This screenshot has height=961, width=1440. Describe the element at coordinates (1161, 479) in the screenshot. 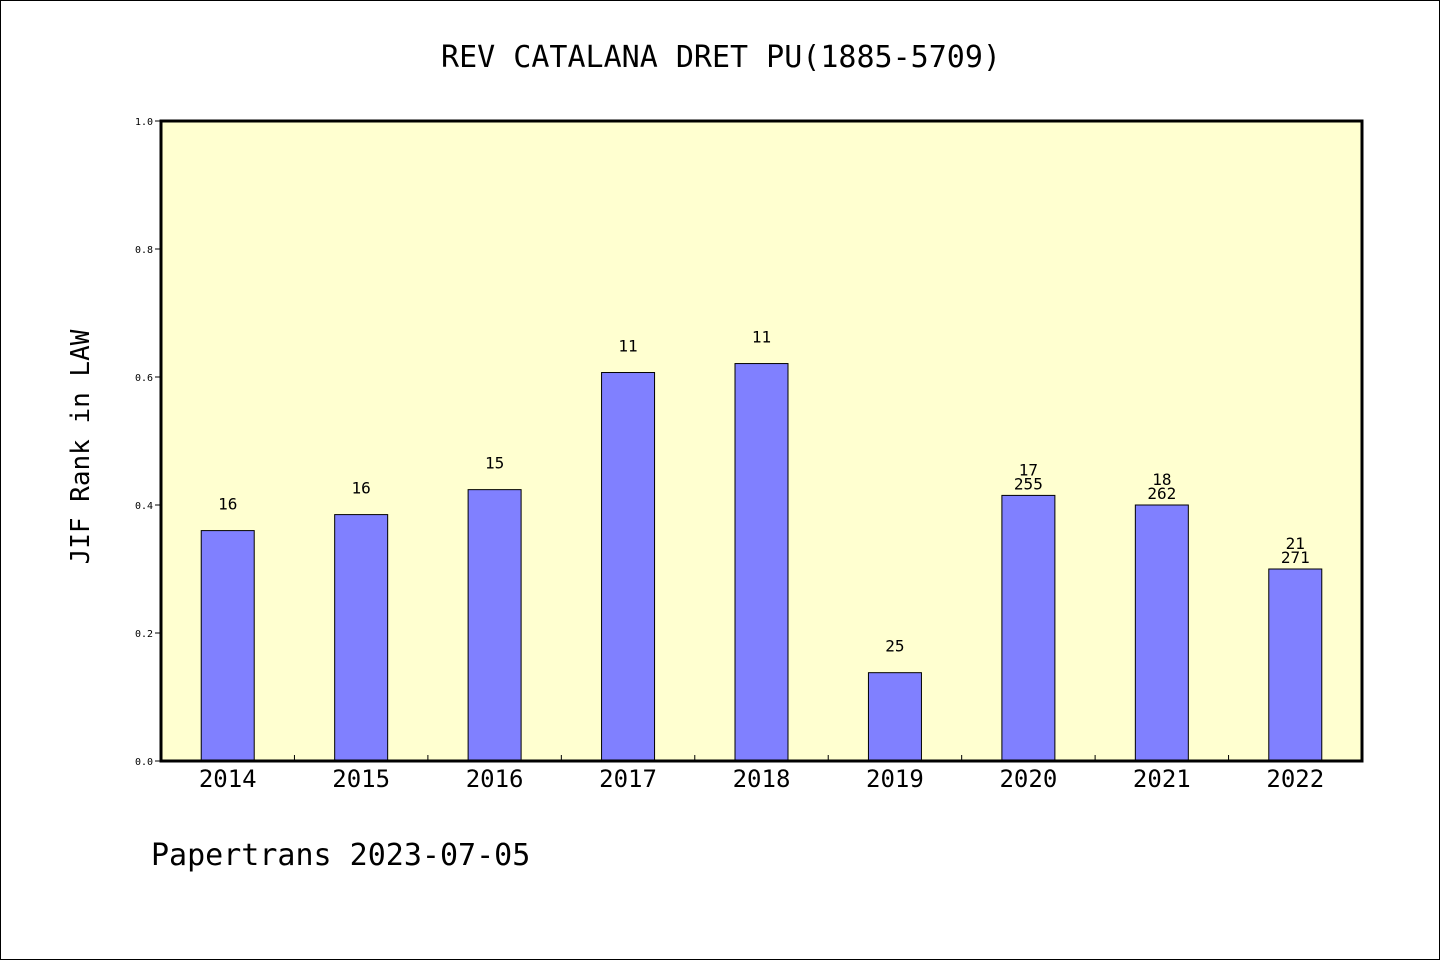

I see `data-label: 18` at that location.